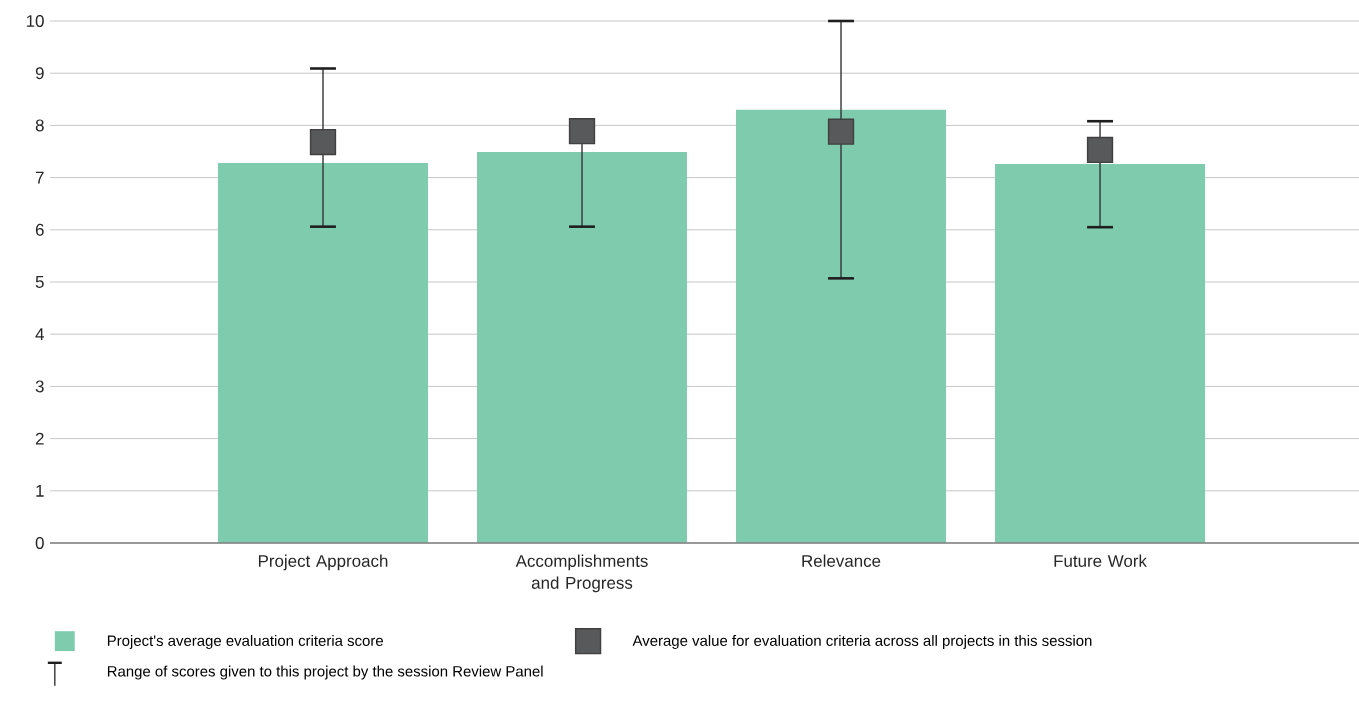 The height and width of the screenshot is (708, 1359). I want to click on legend-label: Project's average evaluation criteria score, so click(245, 642).